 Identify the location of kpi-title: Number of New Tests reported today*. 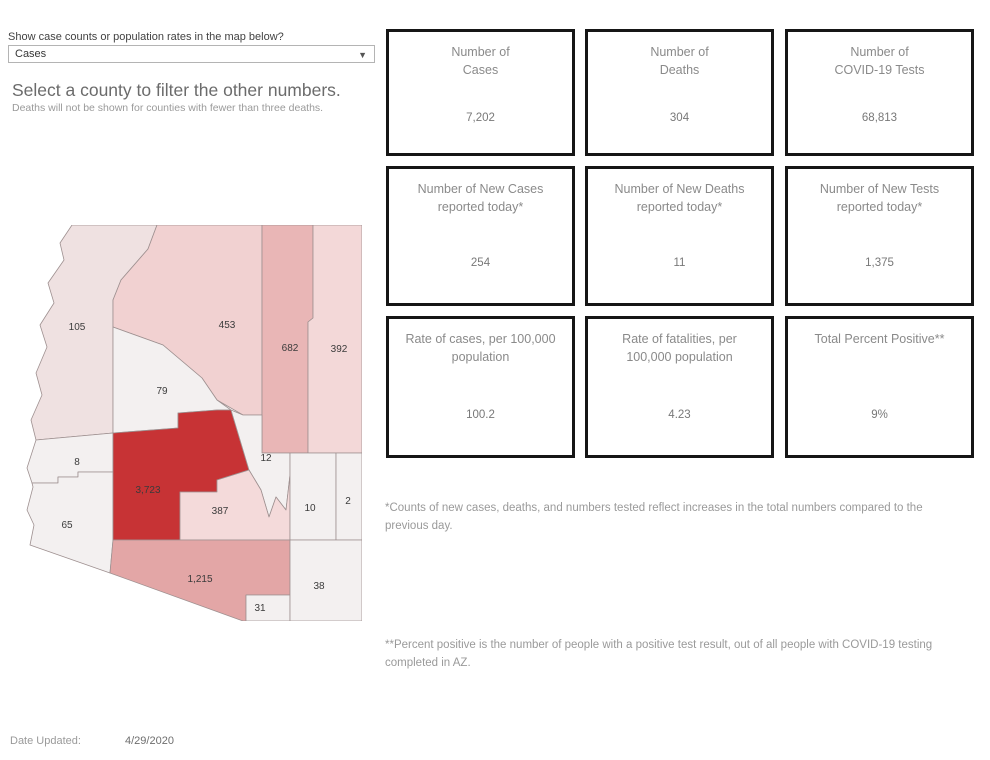
(879, 198).